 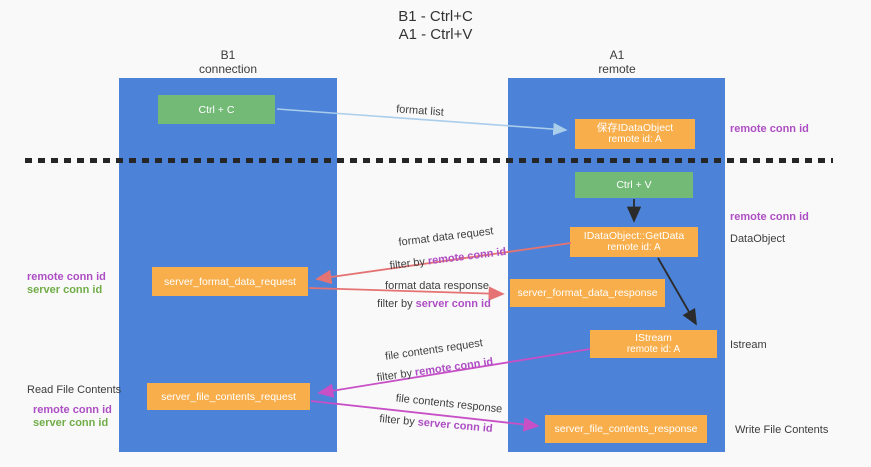 I want to click on left-column-name: B1, so click(x=228, y=55).